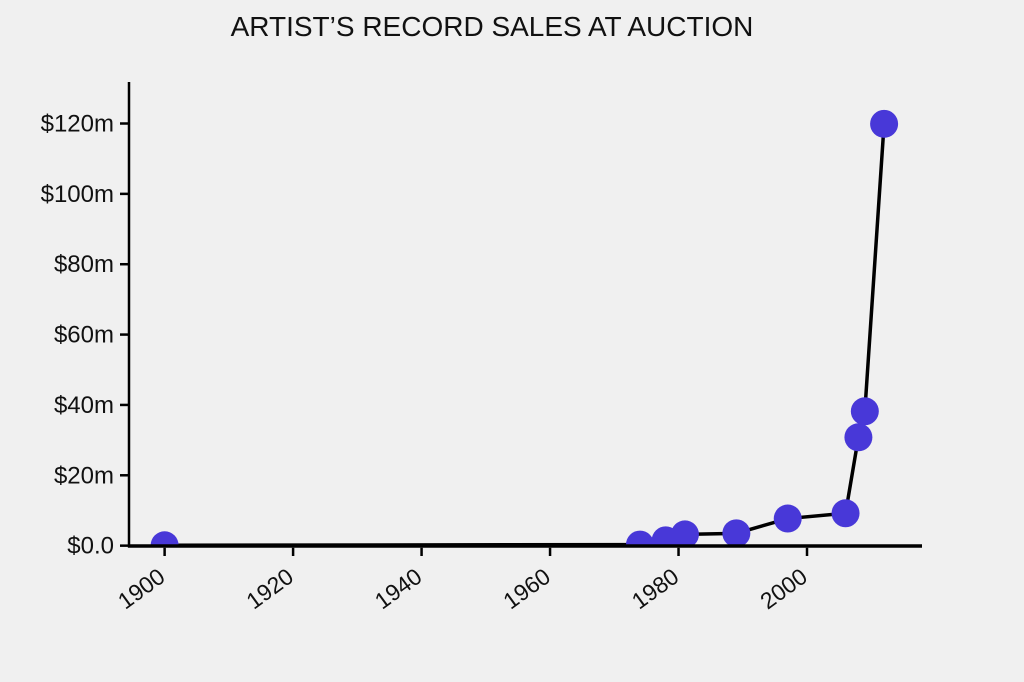 This screenshot has height=682, width=1024. I want to click on x-tick-label: 1940, so click(398, 588).